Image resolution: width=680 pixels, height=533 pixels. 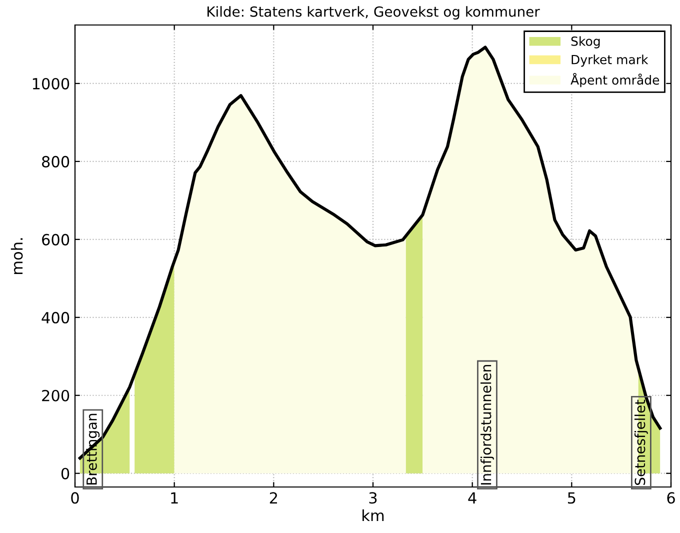 I want to click on legend-label: Åpent område, so click(x=615, y=80).